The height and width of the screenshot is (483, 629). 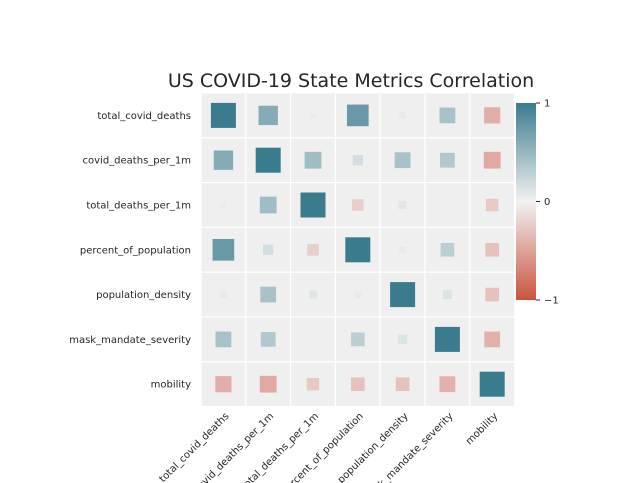 I want to click on colorbar-gradient, so click(x=526, y=201).